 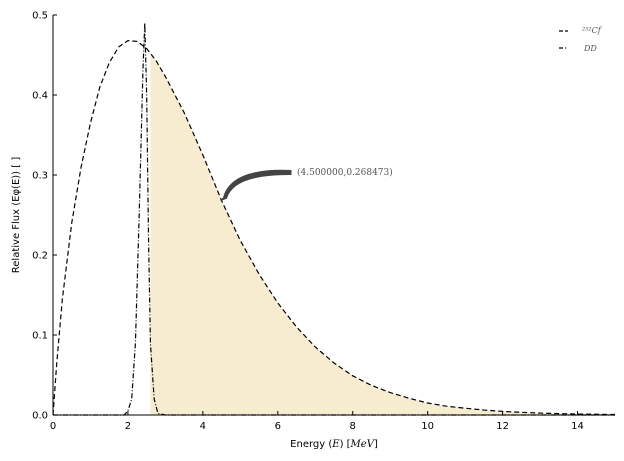 I want to click on x-tick-label: 12, so click(x=502, y=426).